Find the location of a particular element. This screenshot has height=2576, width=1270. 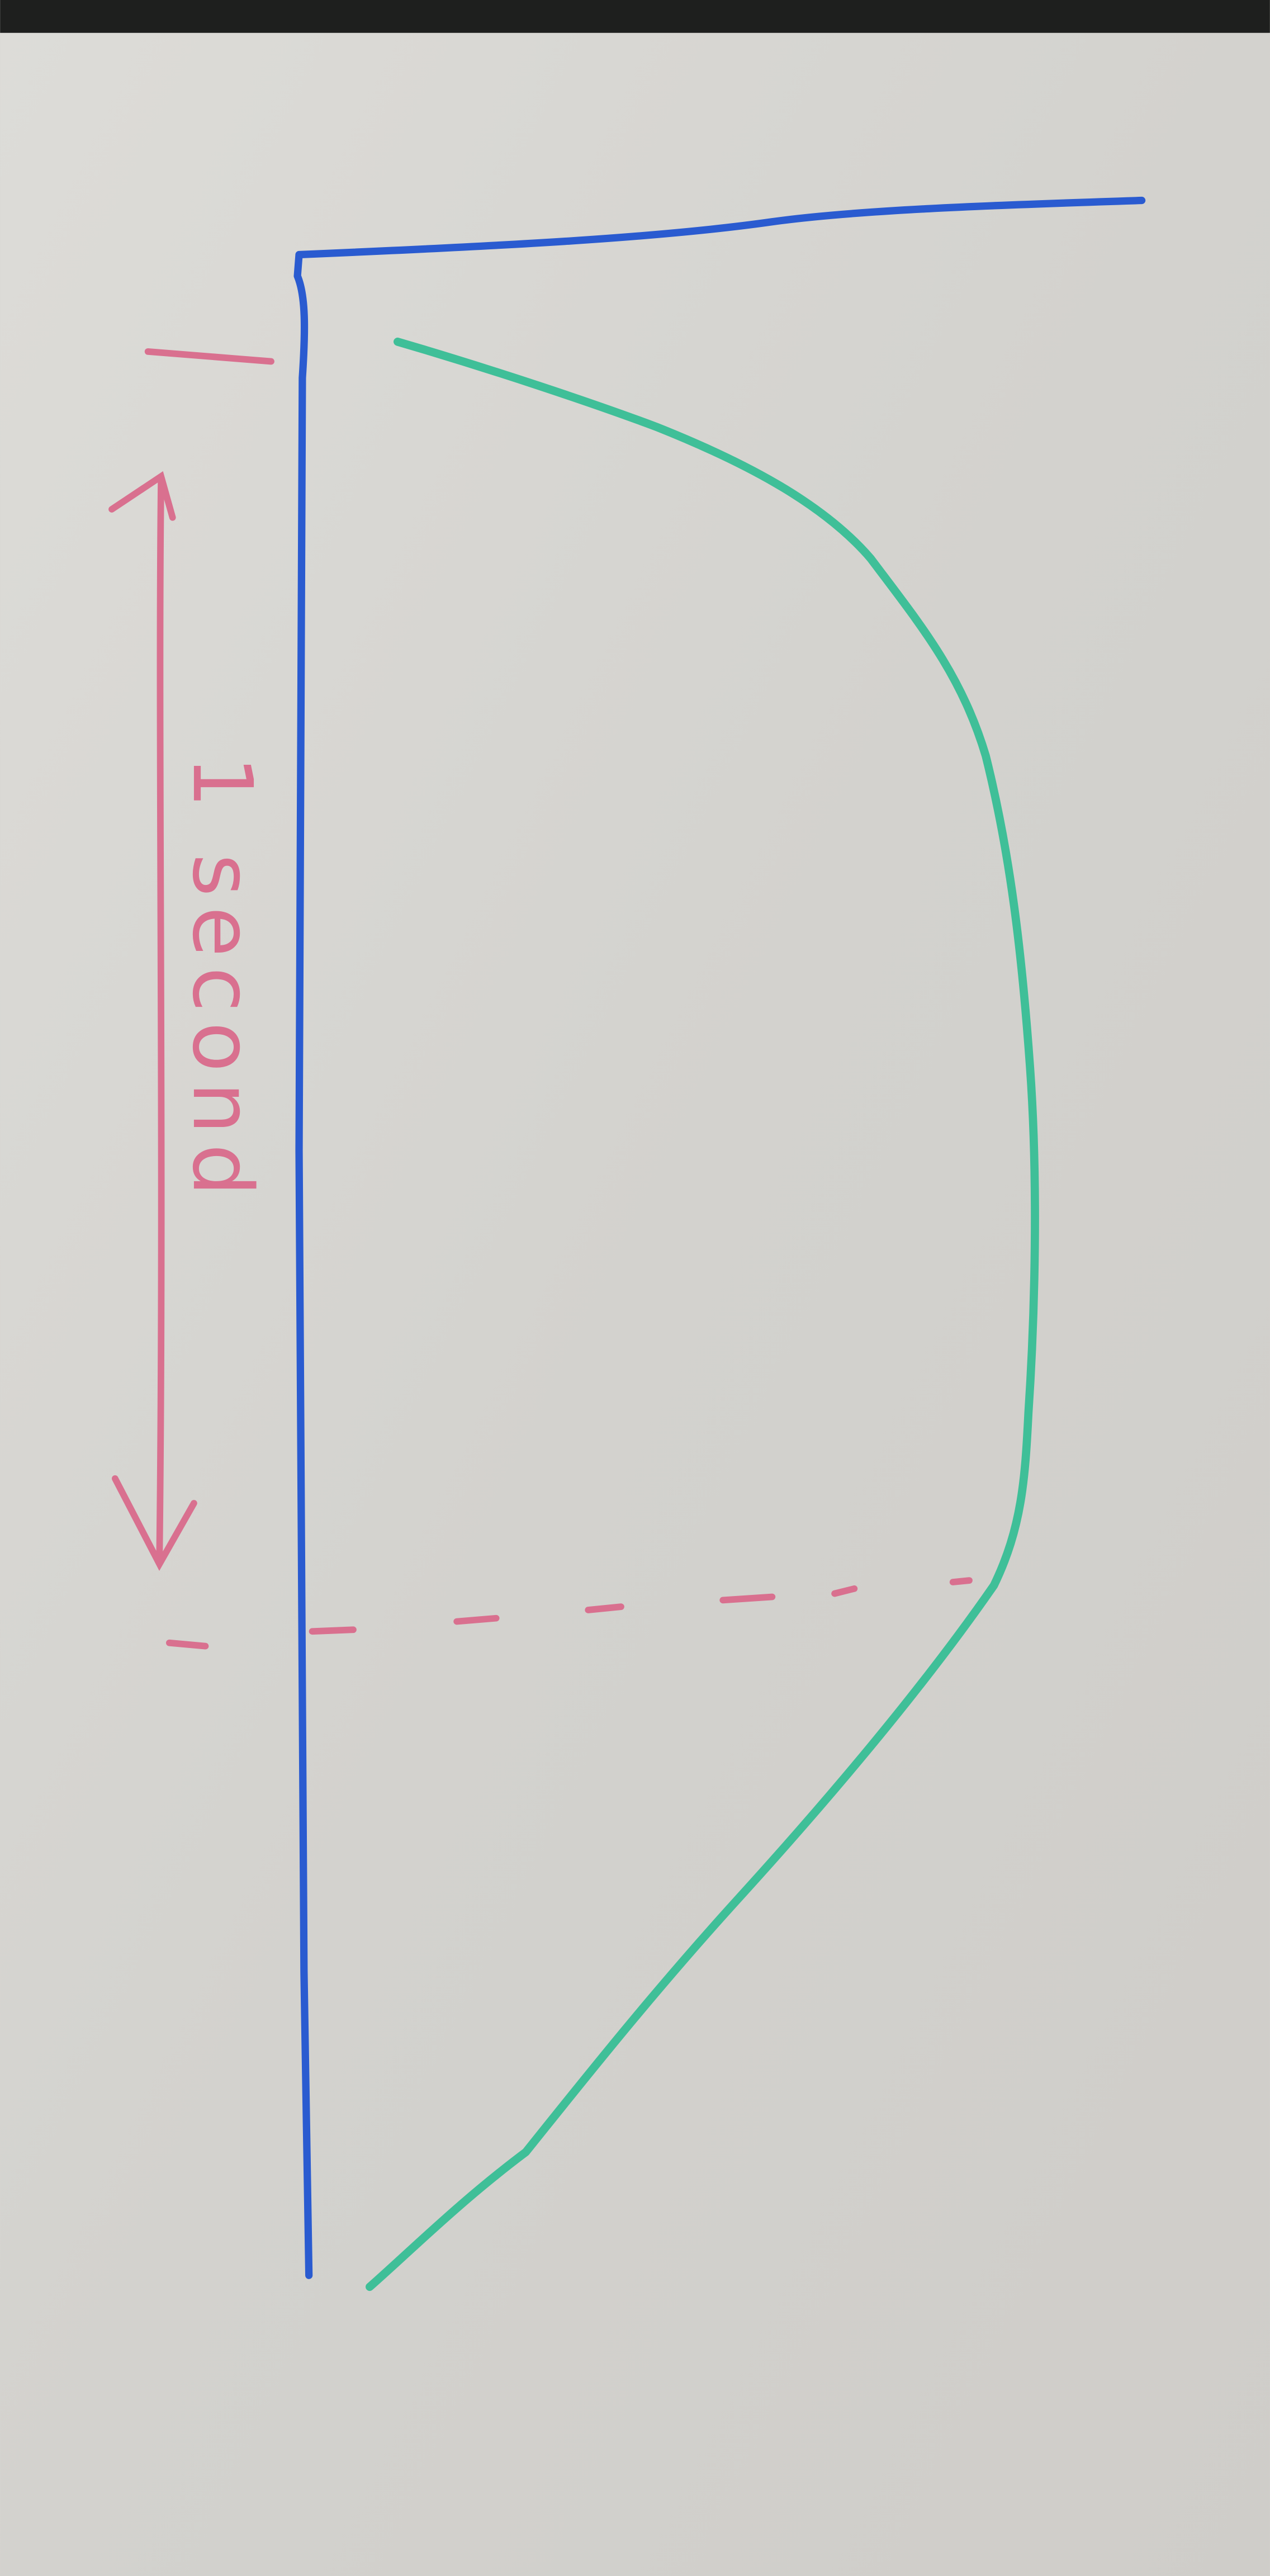

board-frame is located at coordinates (635, 16).